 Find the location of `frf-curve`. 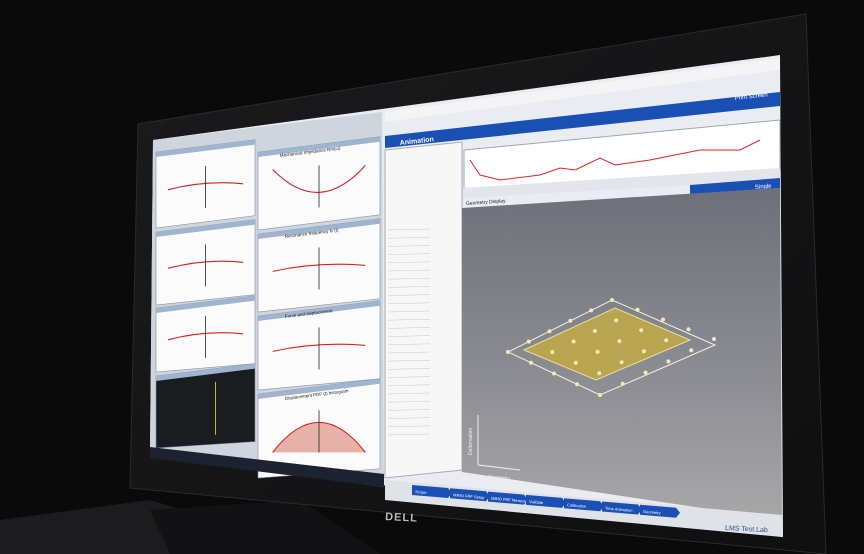

frf-curve is located at coordinates (615, 160).